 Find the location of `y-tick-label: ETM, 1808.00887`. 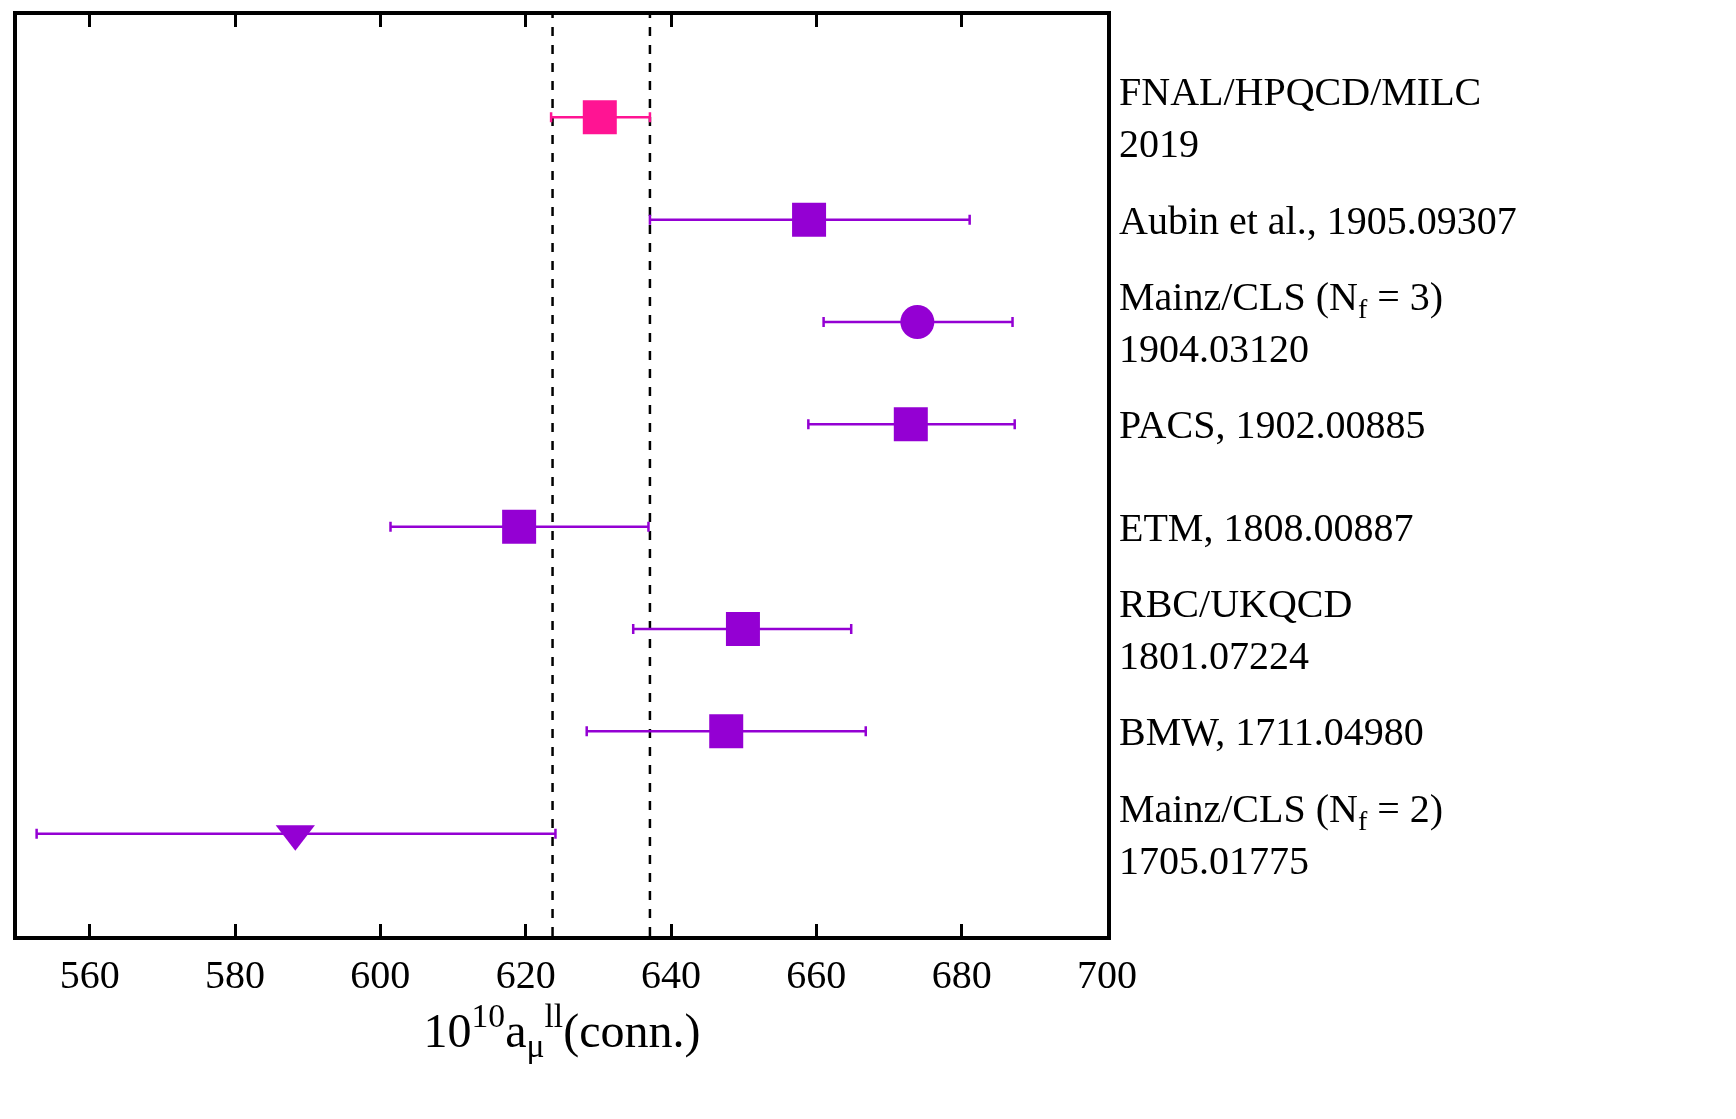

y-tick-label: ETM, 1808.00887 is located at coordinates (1266, 527).